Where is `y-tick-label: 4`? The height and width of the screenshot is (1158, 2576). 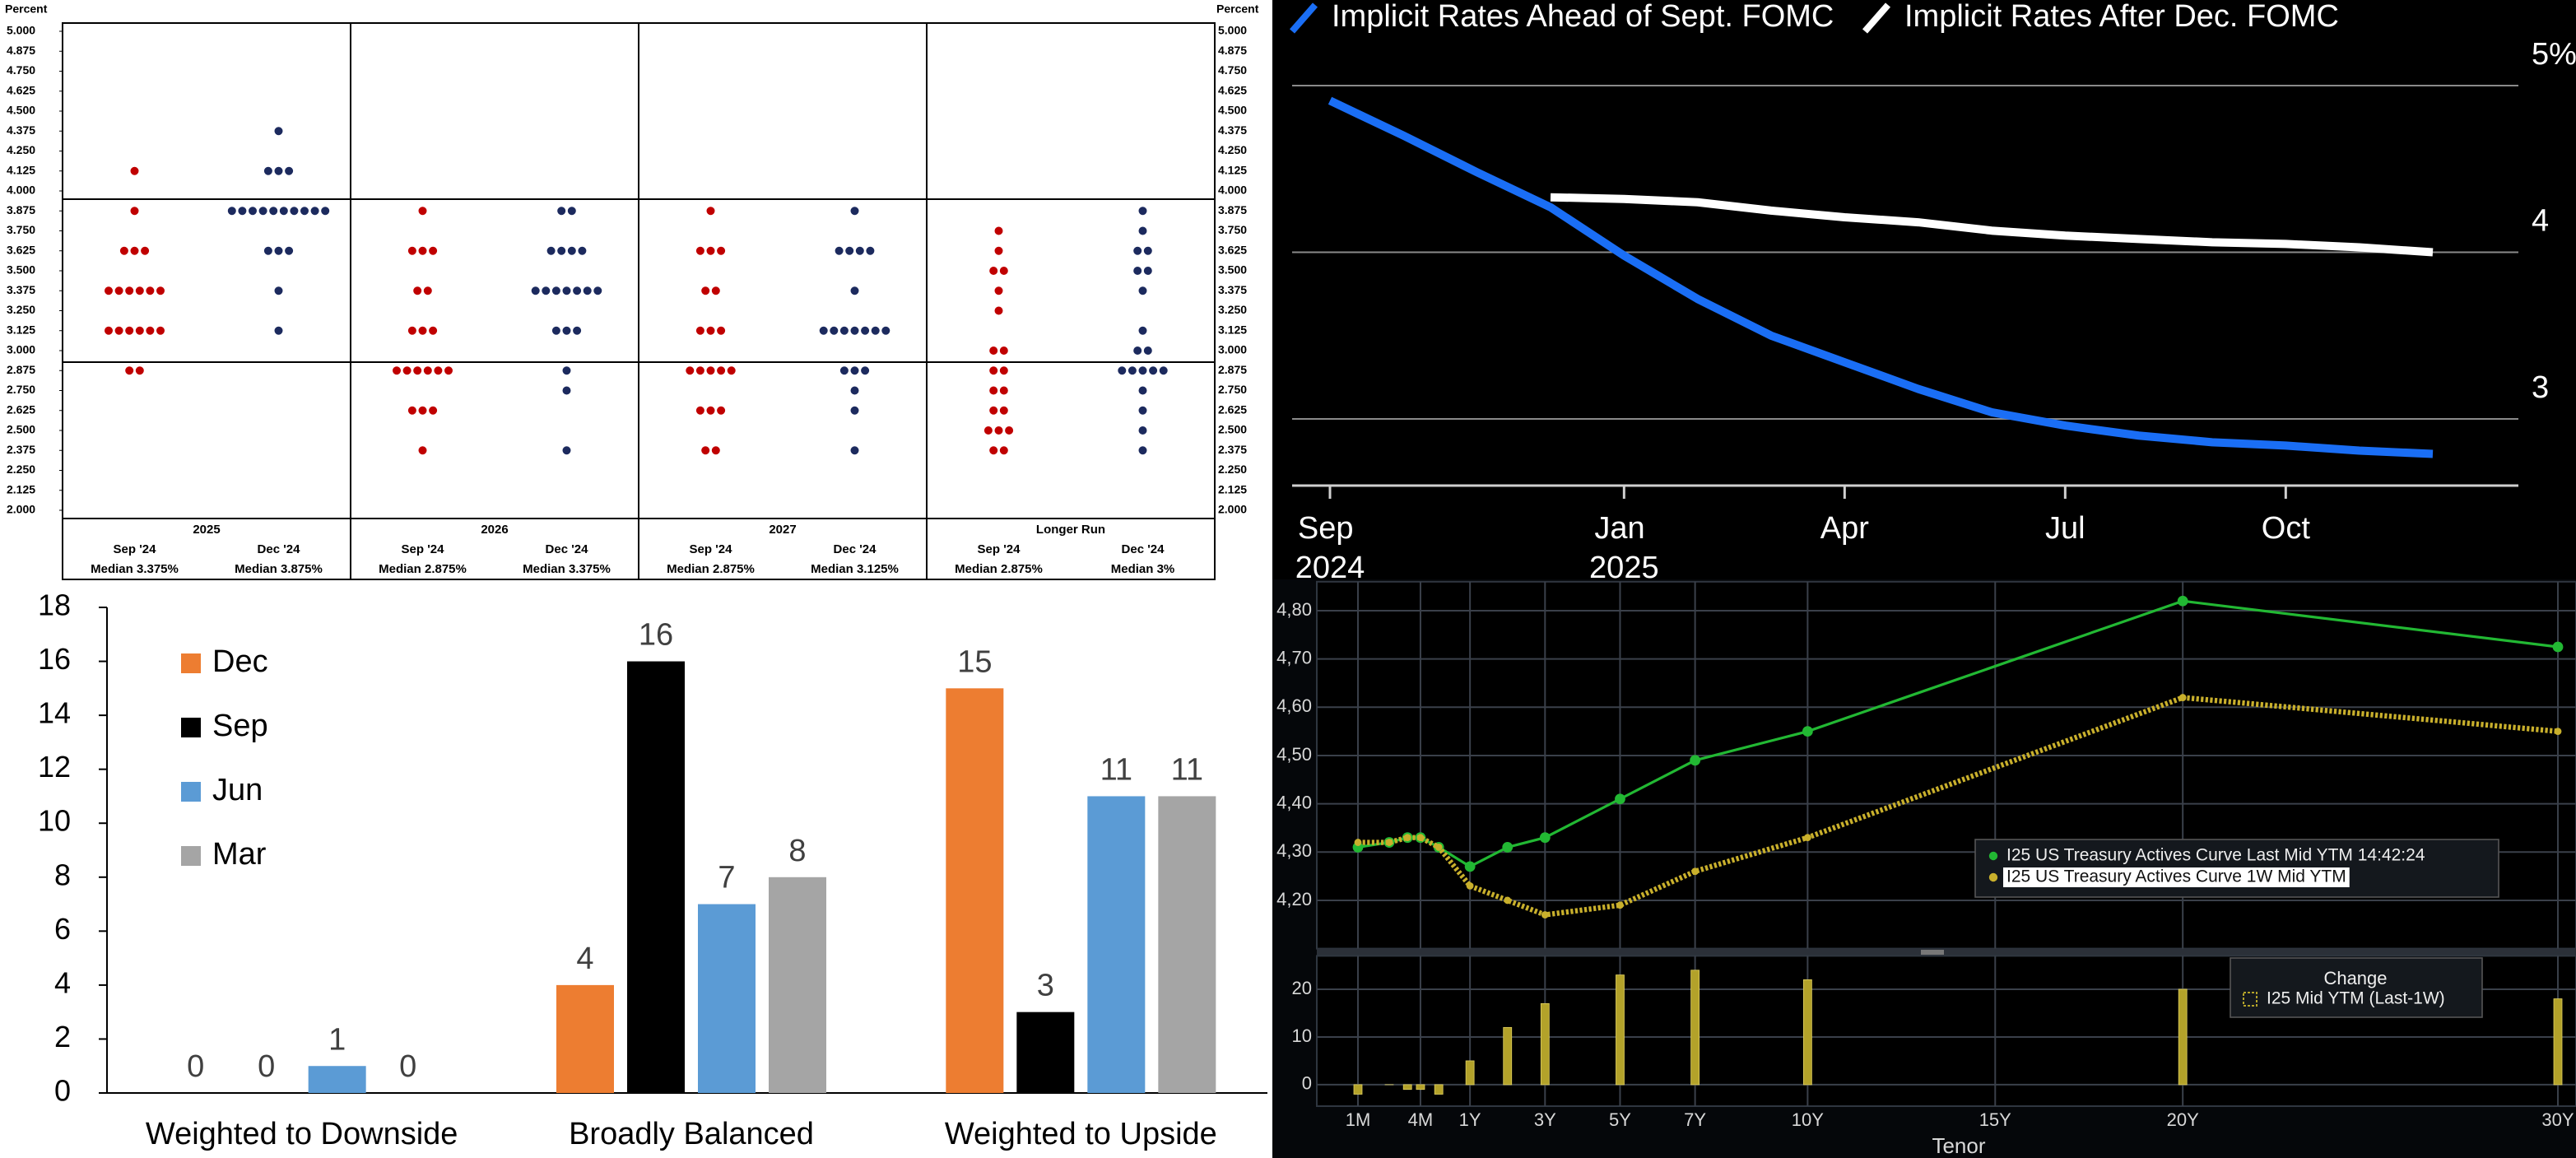 y-tick-label: 4 is located at coordinates (2540, 222).